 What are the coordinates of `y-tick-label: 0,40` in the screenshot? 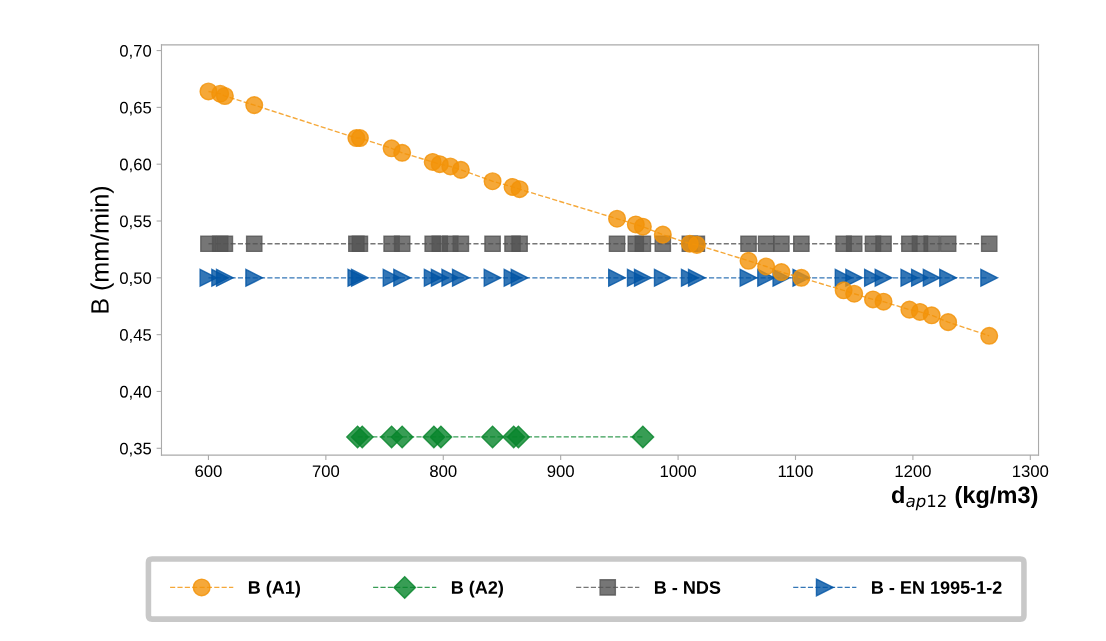 It's located at (135, 392).